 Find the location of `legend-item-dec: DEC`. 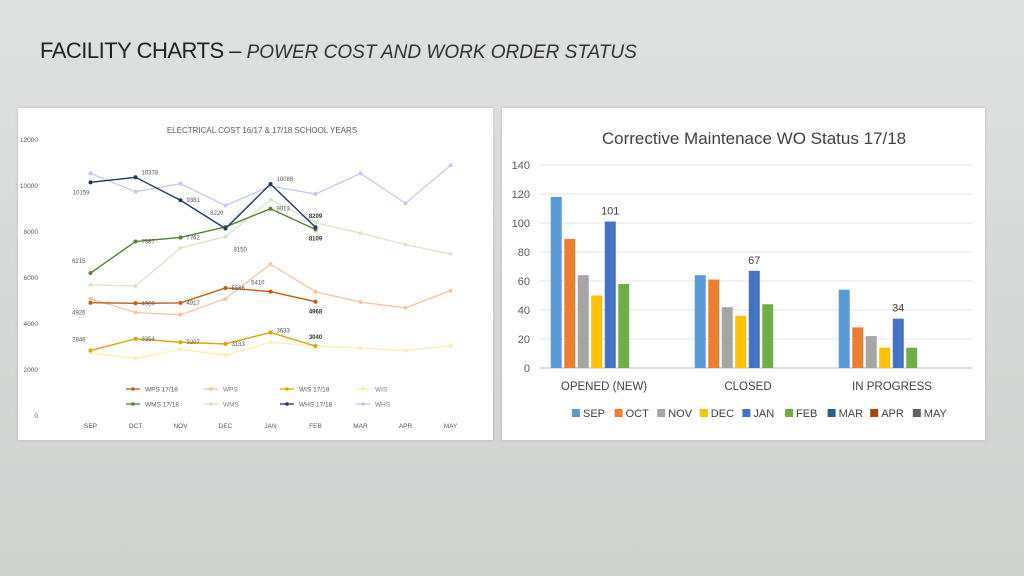

legend-item-dec: DEC is located at coordinates (716, 414).